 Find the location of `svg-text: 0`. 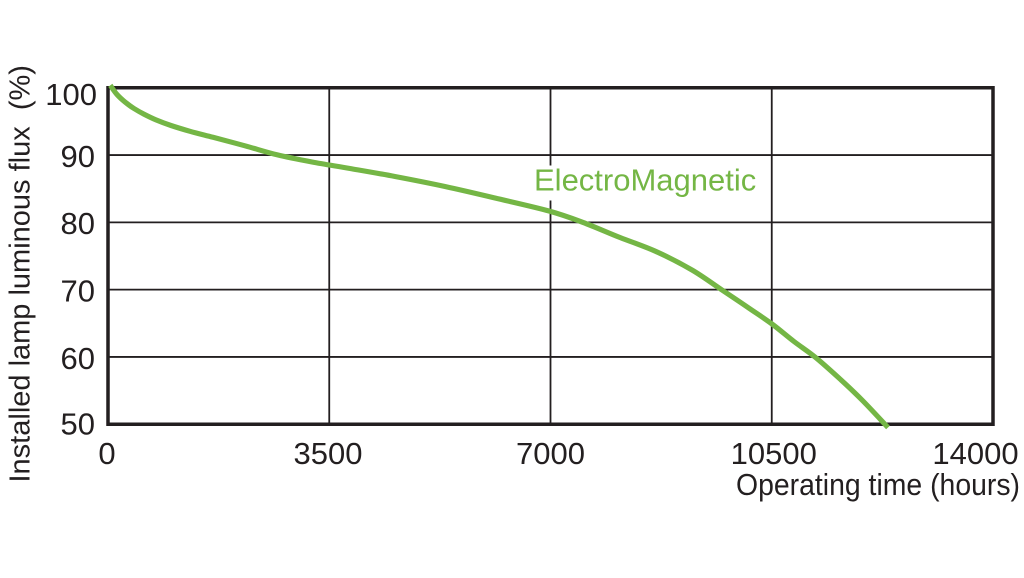

svg-text: 0 is located at coordinates (106, 453).